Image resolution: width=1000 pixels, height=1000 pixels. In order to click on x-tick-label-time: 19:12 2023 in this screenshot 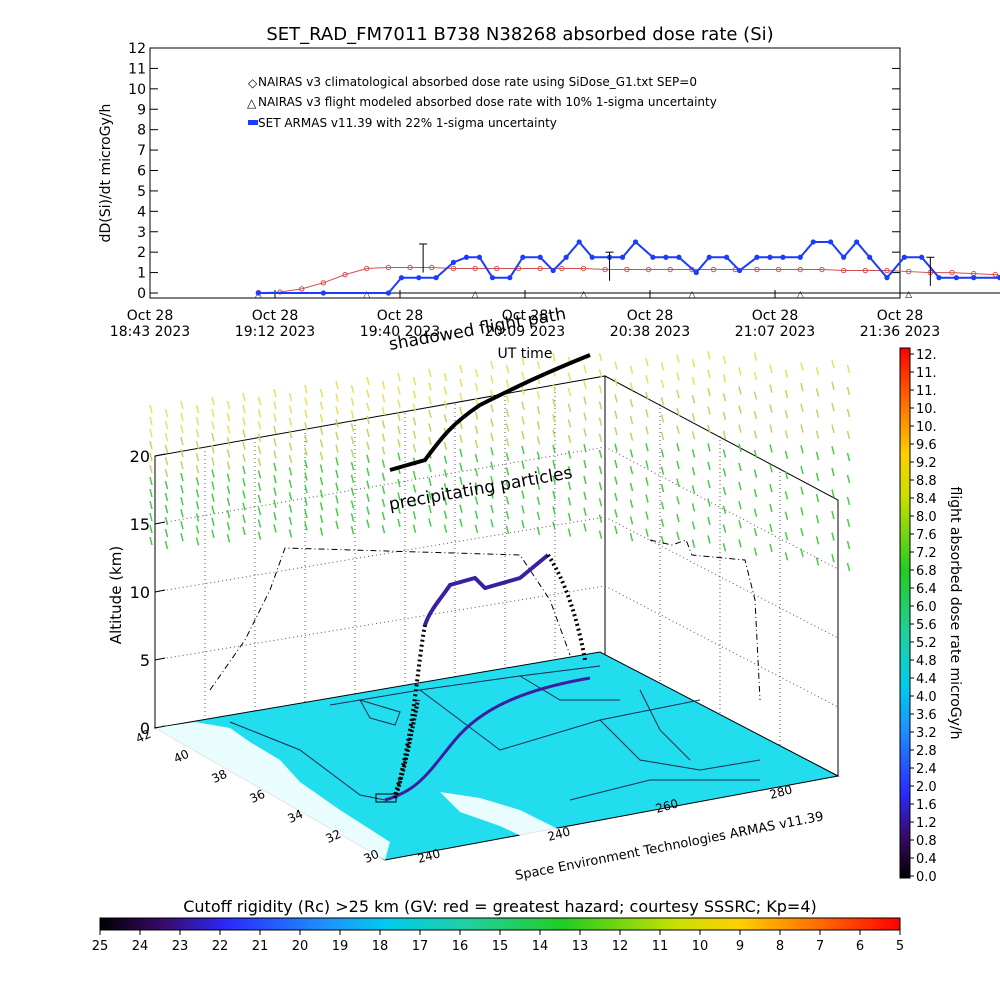, I will do `click(275, 332)`.